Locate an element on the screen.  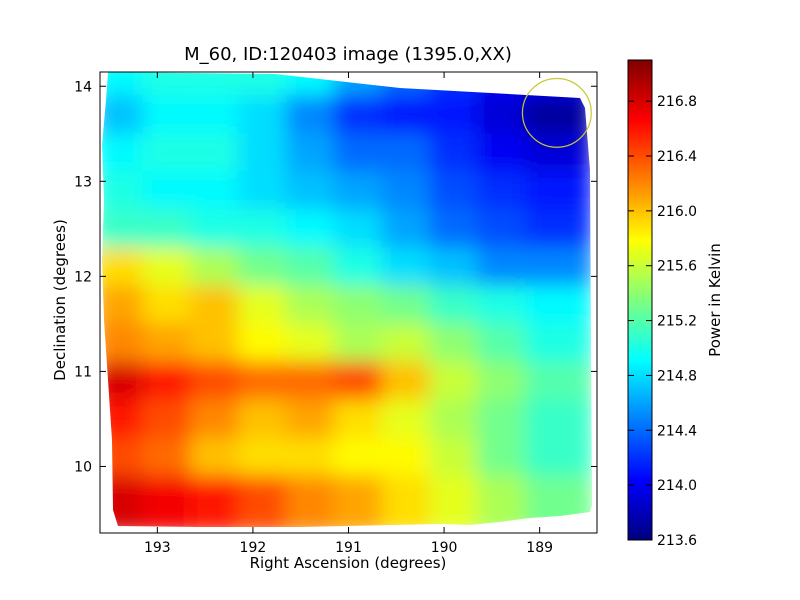
y-tick-label: 13 is located at coordinates (83, 182).